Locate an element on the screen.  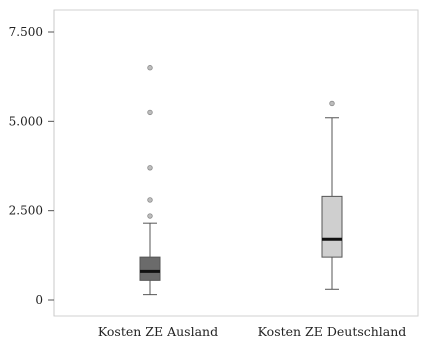
y-tick-label: 2.500 is located at coordinates (26, 211).